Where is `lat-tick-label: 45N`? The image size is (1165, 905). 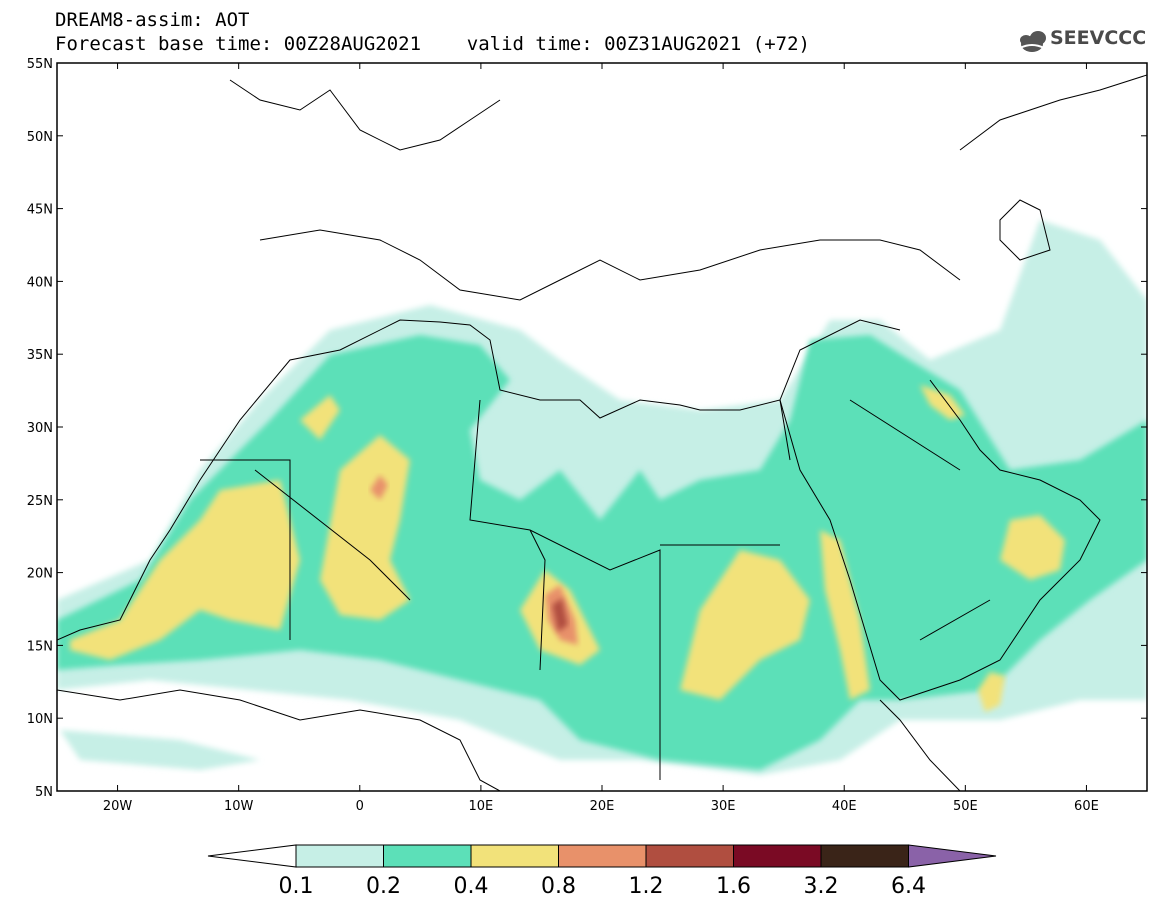
lat-tick-label: 45N is located at coordinates (40, 210).